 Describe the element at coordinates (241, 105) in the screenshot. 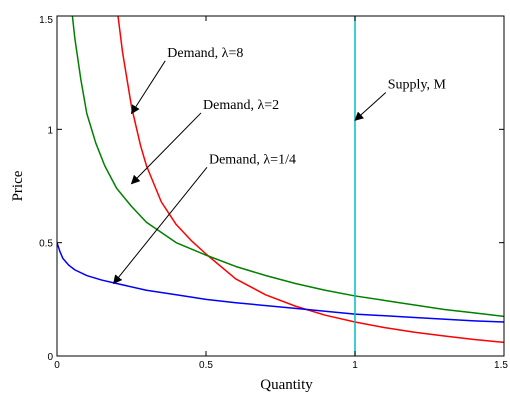

I see `annotation-label: Demand, λ=2` at that location.